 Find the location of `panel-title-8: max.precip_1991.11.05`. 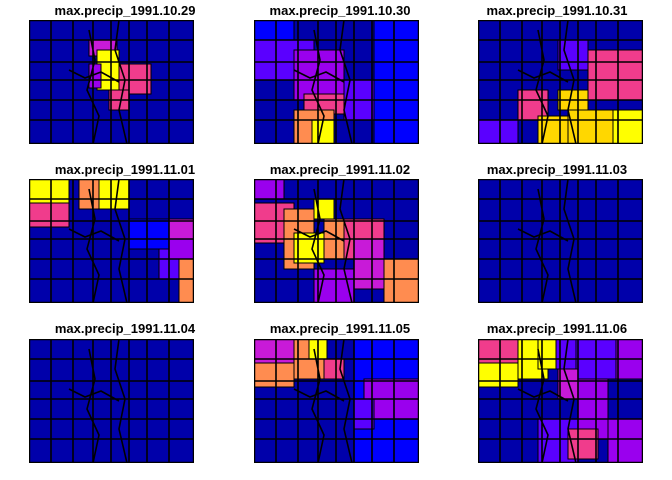

panel-title-8: max.precip_1991.11.05 is located at coordinates (340, 328).